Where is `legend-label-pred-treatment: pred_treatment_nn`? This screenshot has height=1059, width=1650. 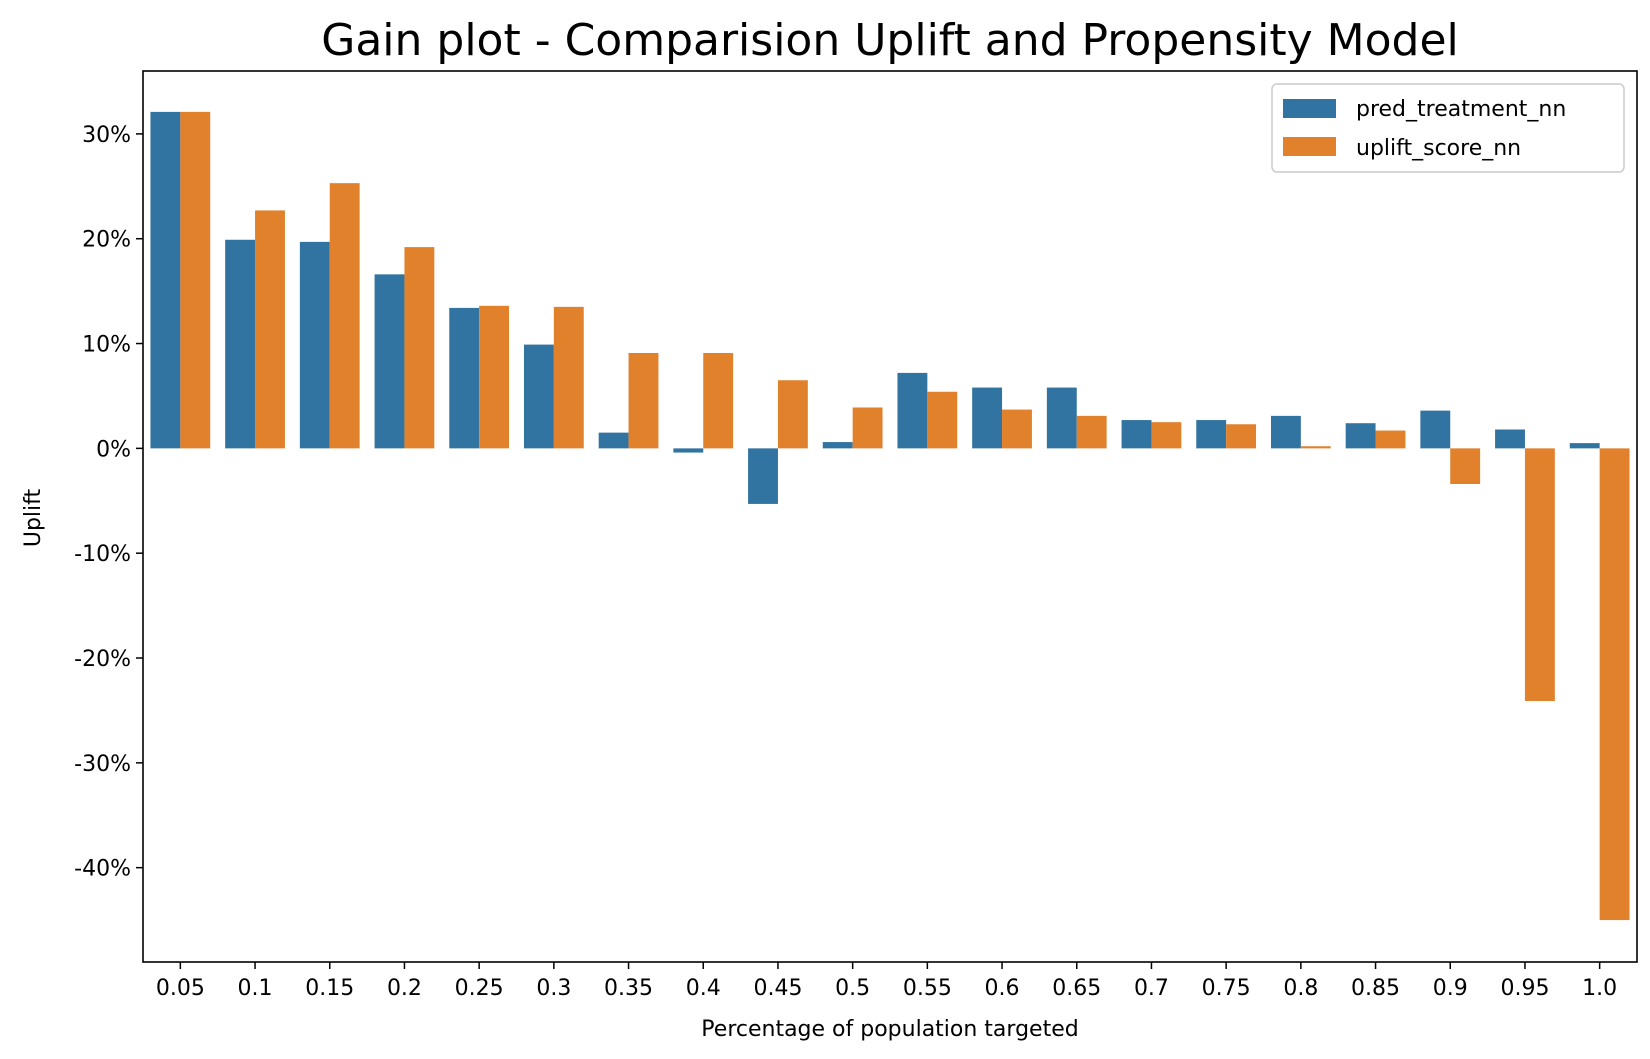 legend-label-pred-treatment: pred_treatment_nn is located at coordinates (1461, 109).